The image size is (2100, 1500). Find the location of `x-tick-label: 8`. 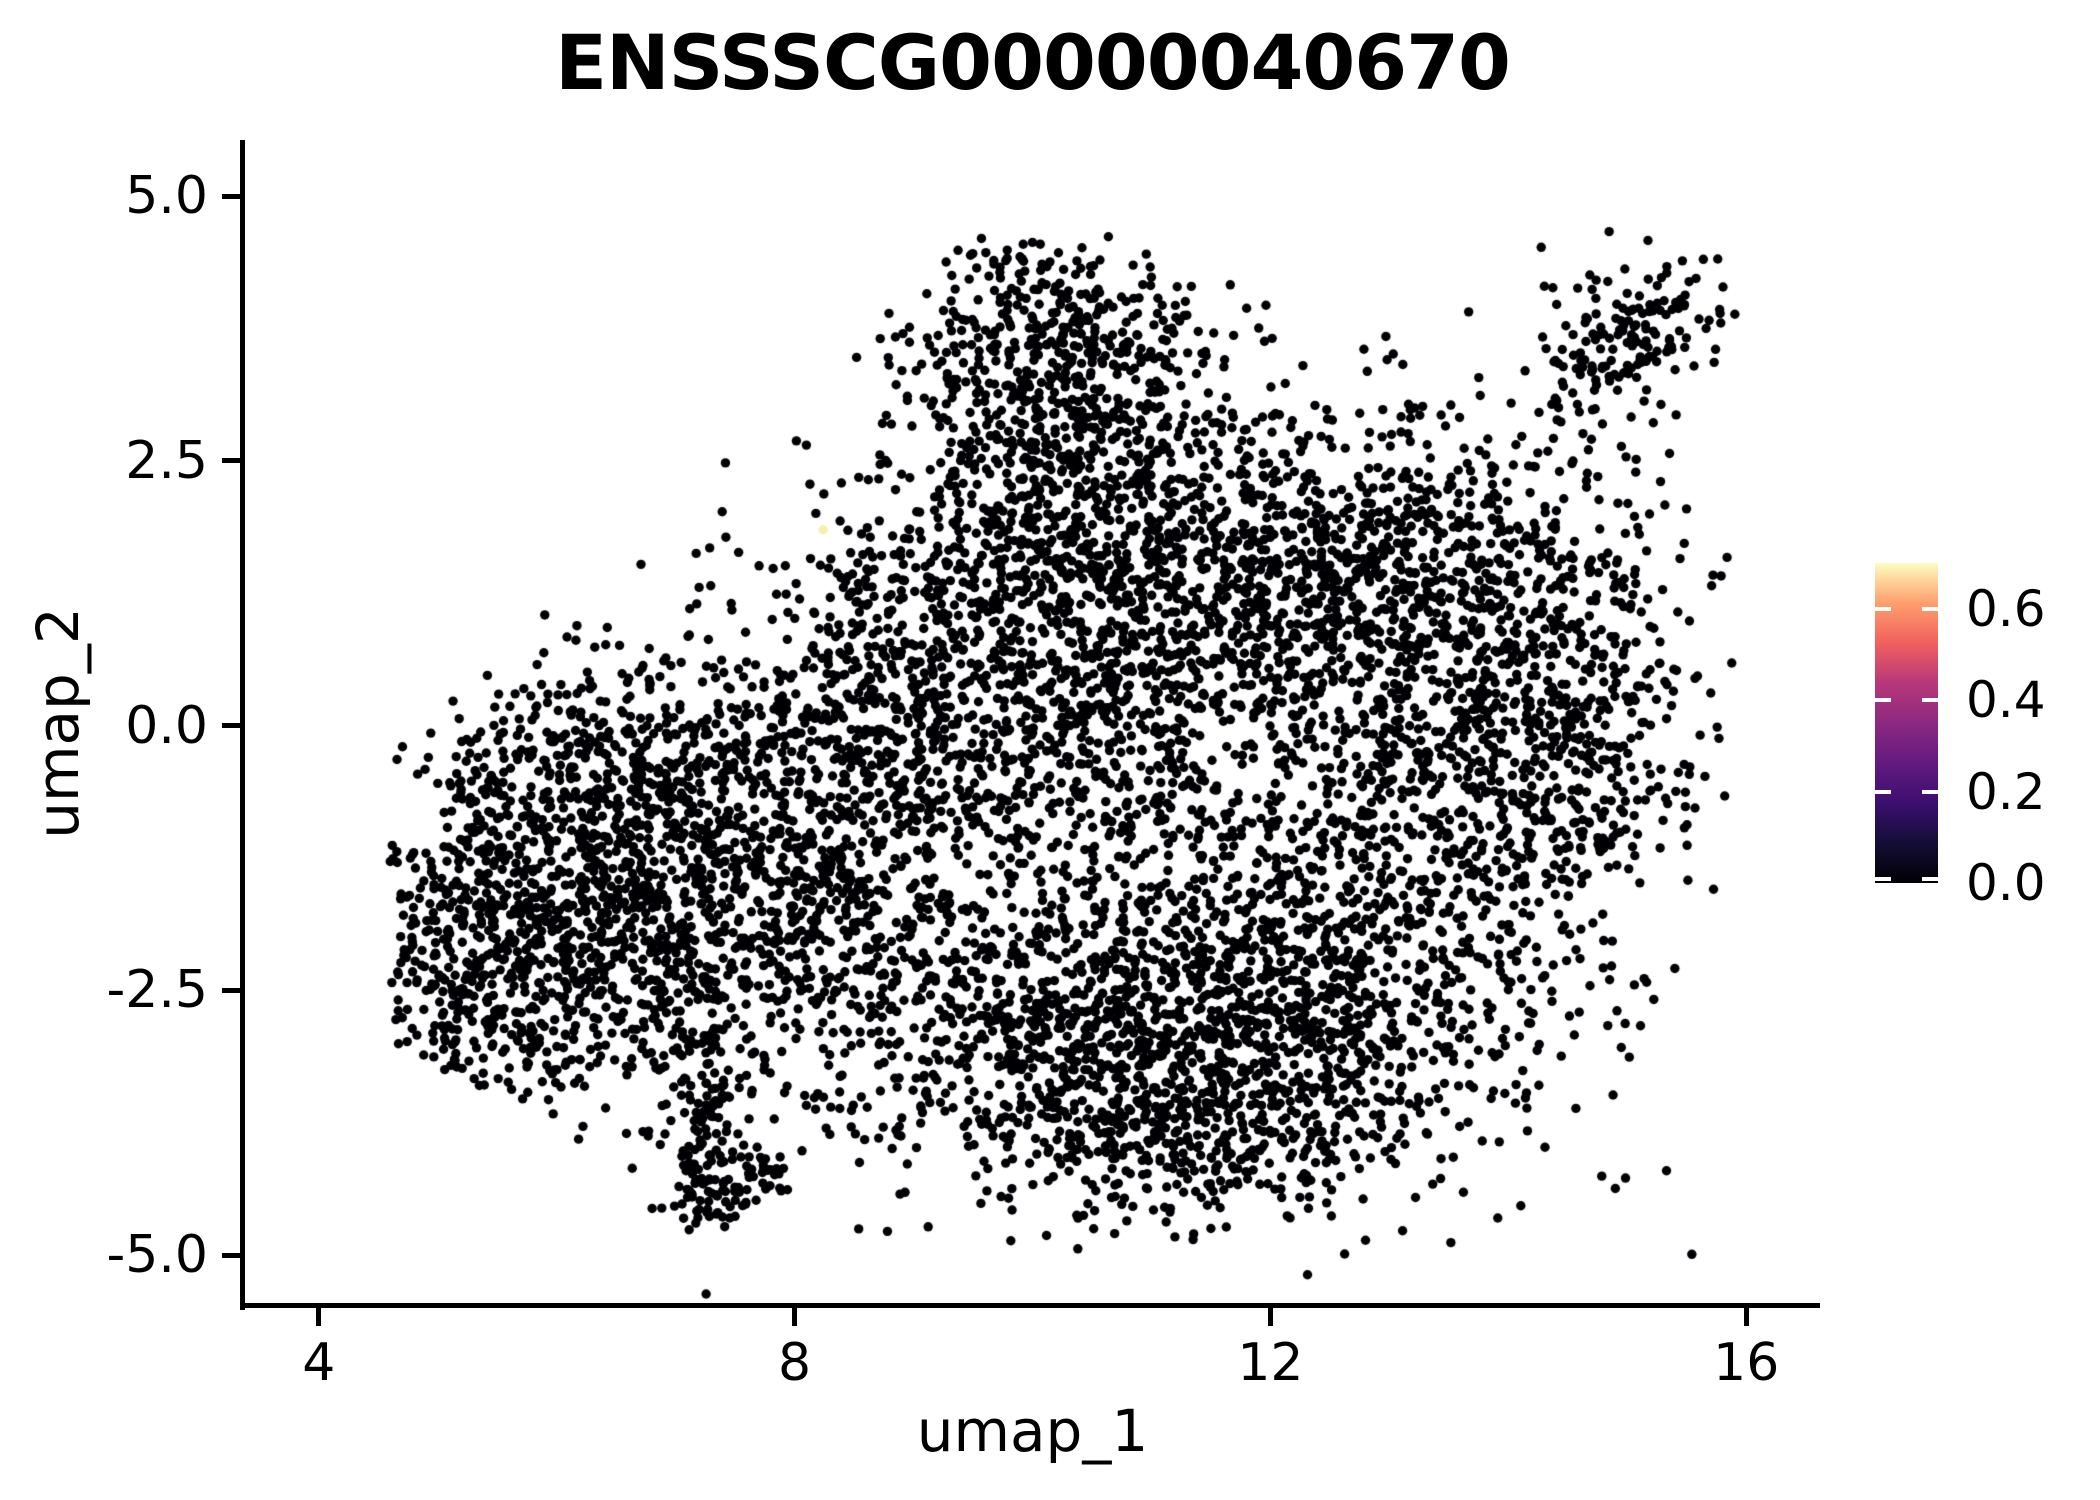

x-tick-label: 8 is located at coordinates (795, 1363).